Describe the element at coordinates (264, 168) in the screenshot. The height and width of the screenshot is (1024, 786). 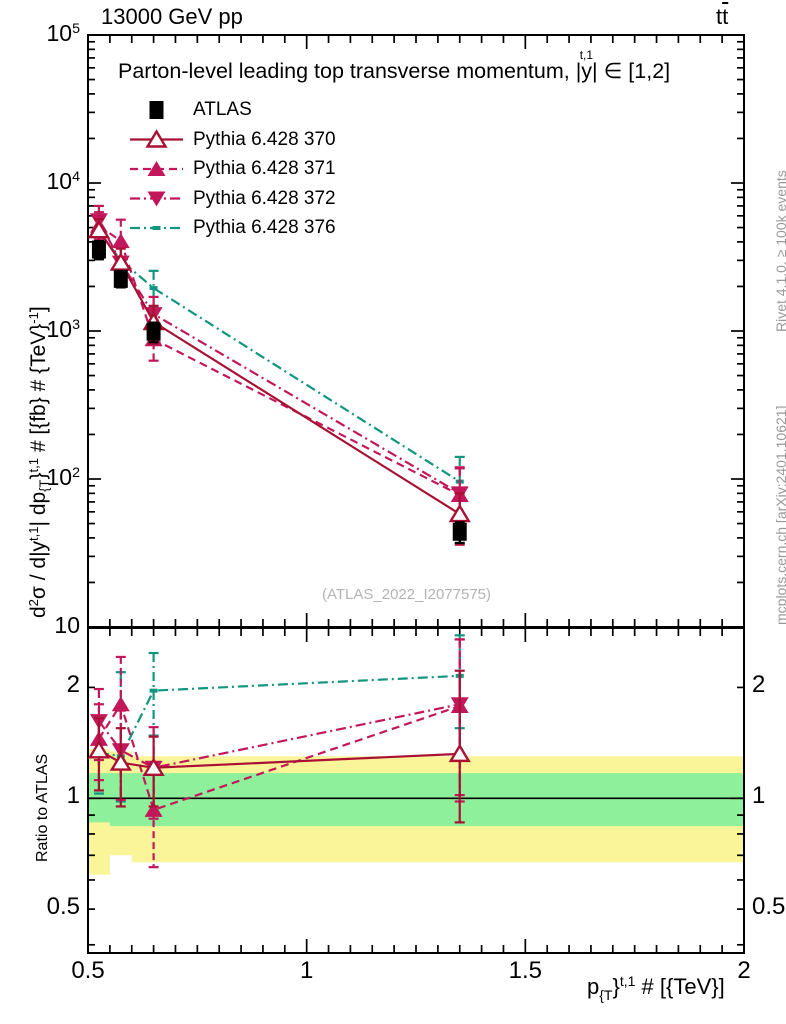
I see `legend-label-2: Pythia 6.428 371` at that location.